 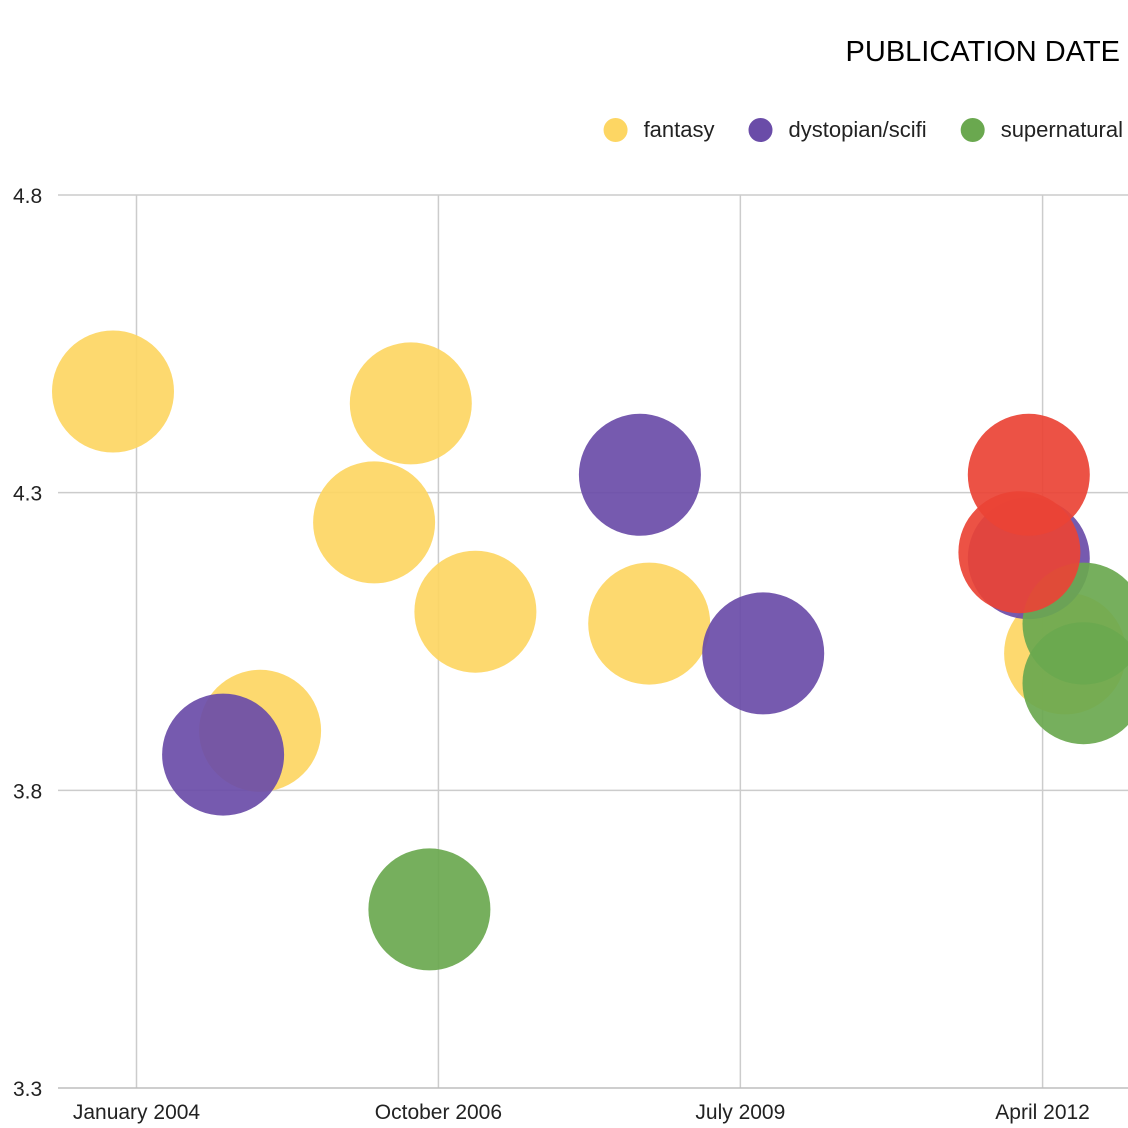 What do you see at coordinates (137, 1112) in the screenshot?
I see `x-tick-label: January 2004` at bounding box center [137, 1112].